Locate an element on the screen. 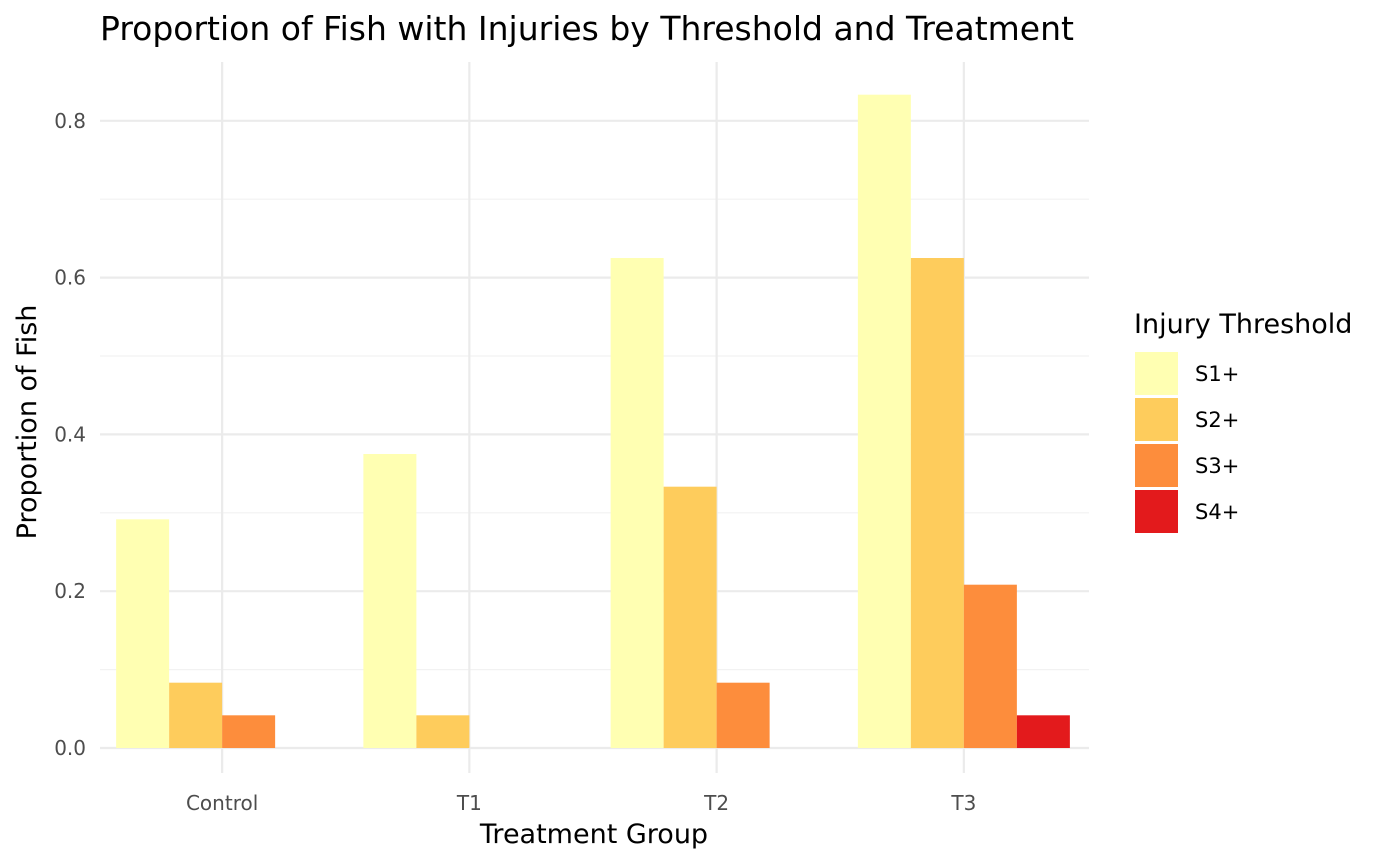 This screenshot has width=1400, height=865. bar-t2-s3plus is located at coordinates (743, 715).